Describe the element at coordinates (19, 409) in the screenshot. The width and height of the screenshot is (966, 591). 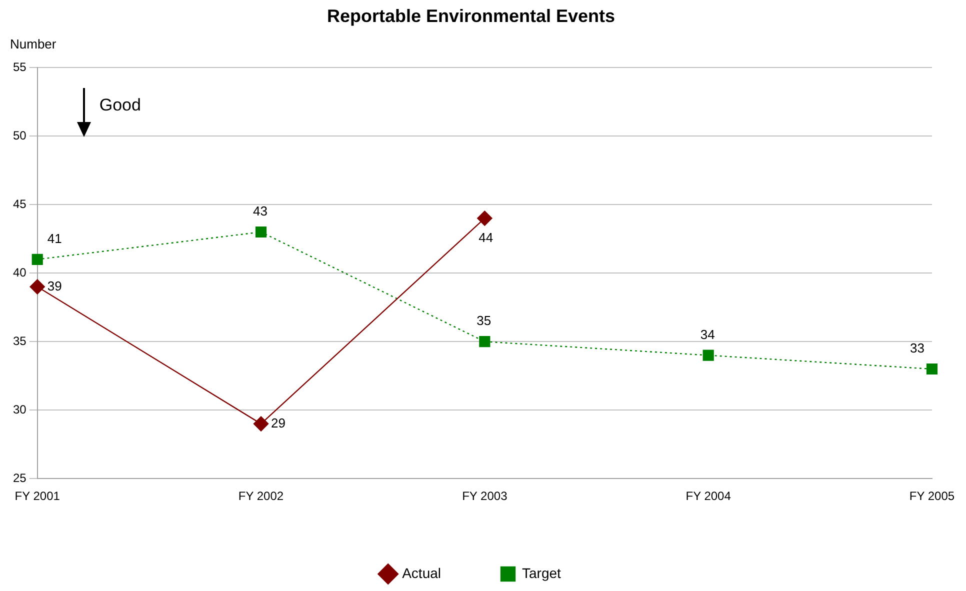
I see `y-tick-label: 30` at that location.